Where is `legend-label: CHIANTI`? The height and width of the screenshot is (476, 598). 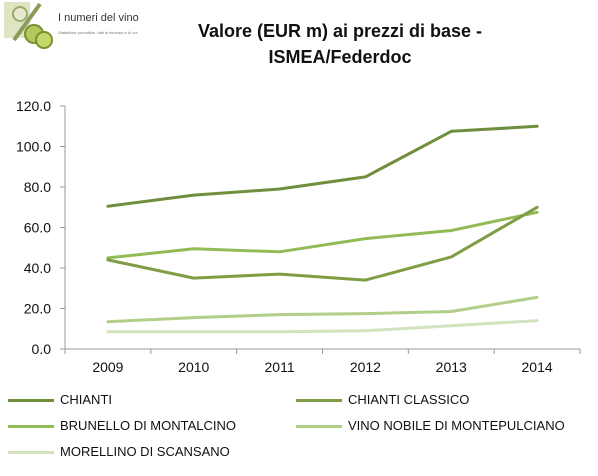 legend-label: CHIANTI is located at coordinates (86, 399).